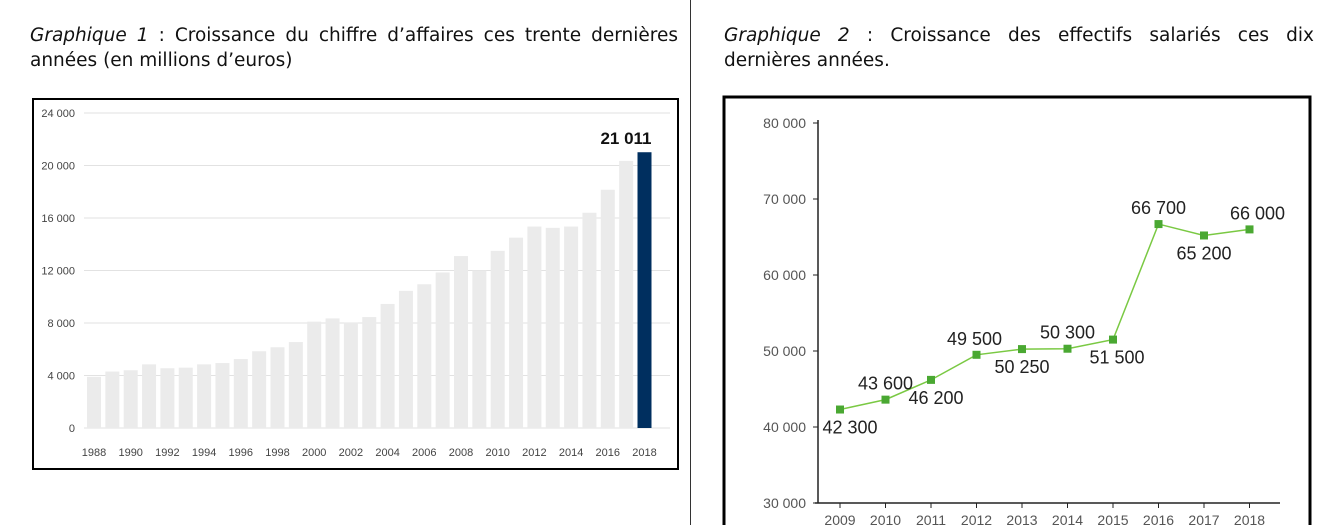 The height and width of the screenshot is (525, 1321). Describe the element at coordinates (130, 453) in the screenshot. I see `x-tick-label: 1990` at that location.